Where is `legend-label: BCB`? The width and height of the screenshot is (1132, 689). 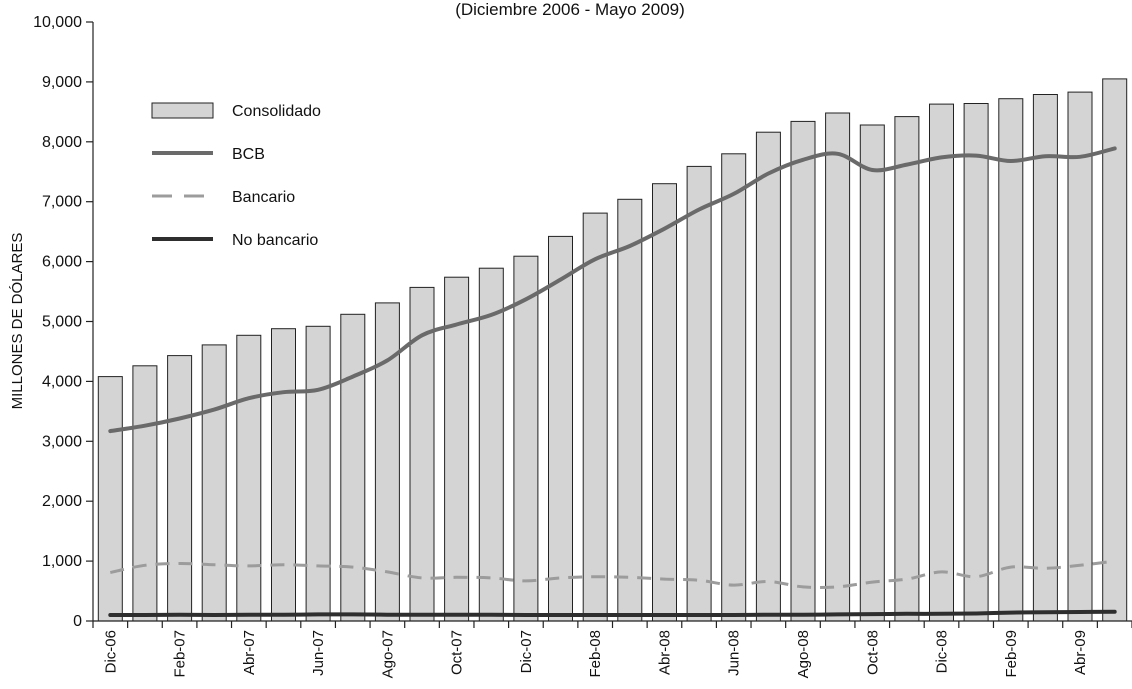 legend-label: BCB is located at coordinates (248, 154).